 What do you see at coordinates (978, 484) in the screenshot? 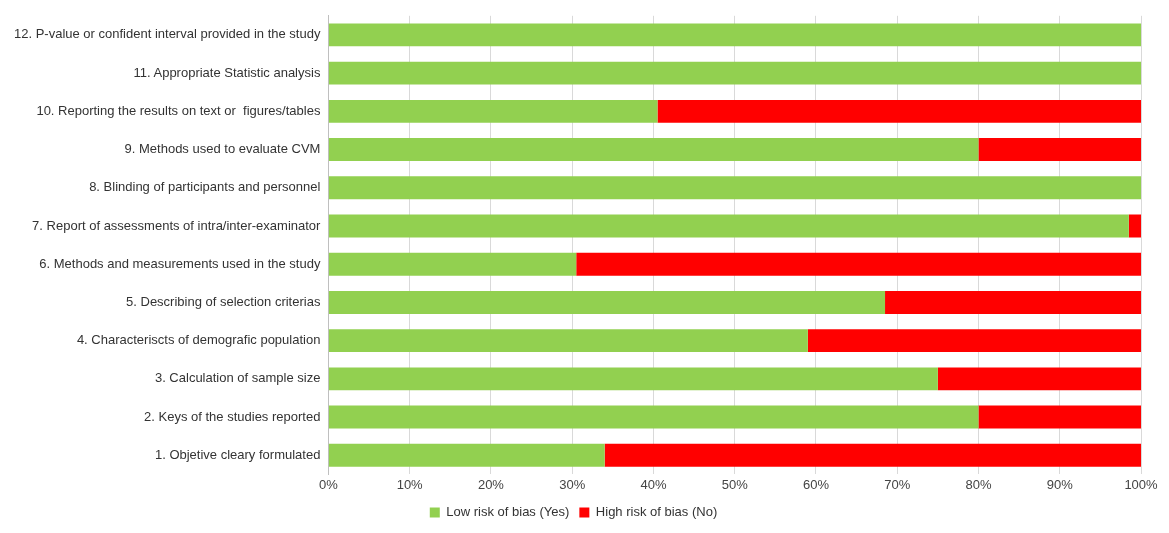
I see `x-tick-label: 80%` at bounding box center [978, 484].